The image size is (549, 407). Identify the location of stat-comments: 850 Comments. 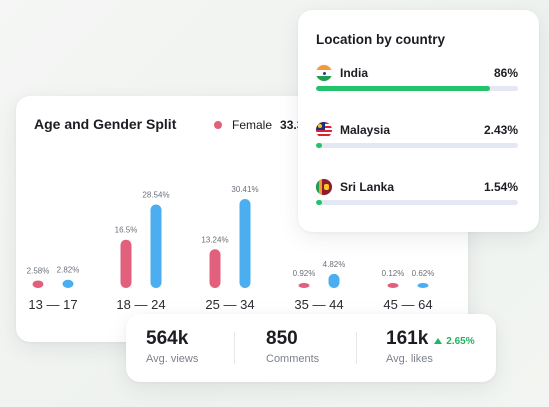
(292, 346).